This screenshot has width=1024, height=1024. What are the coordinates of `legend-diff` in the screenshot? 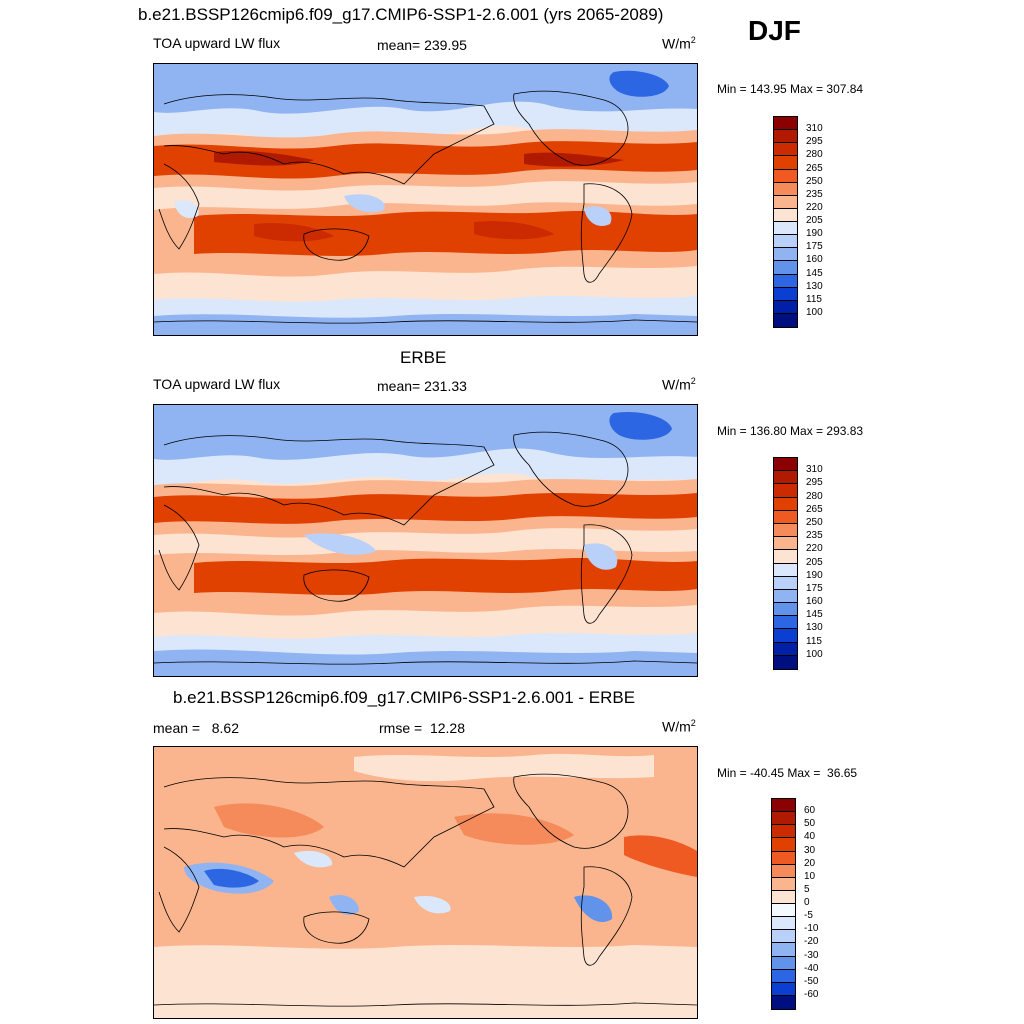 It's located at (783, 904).